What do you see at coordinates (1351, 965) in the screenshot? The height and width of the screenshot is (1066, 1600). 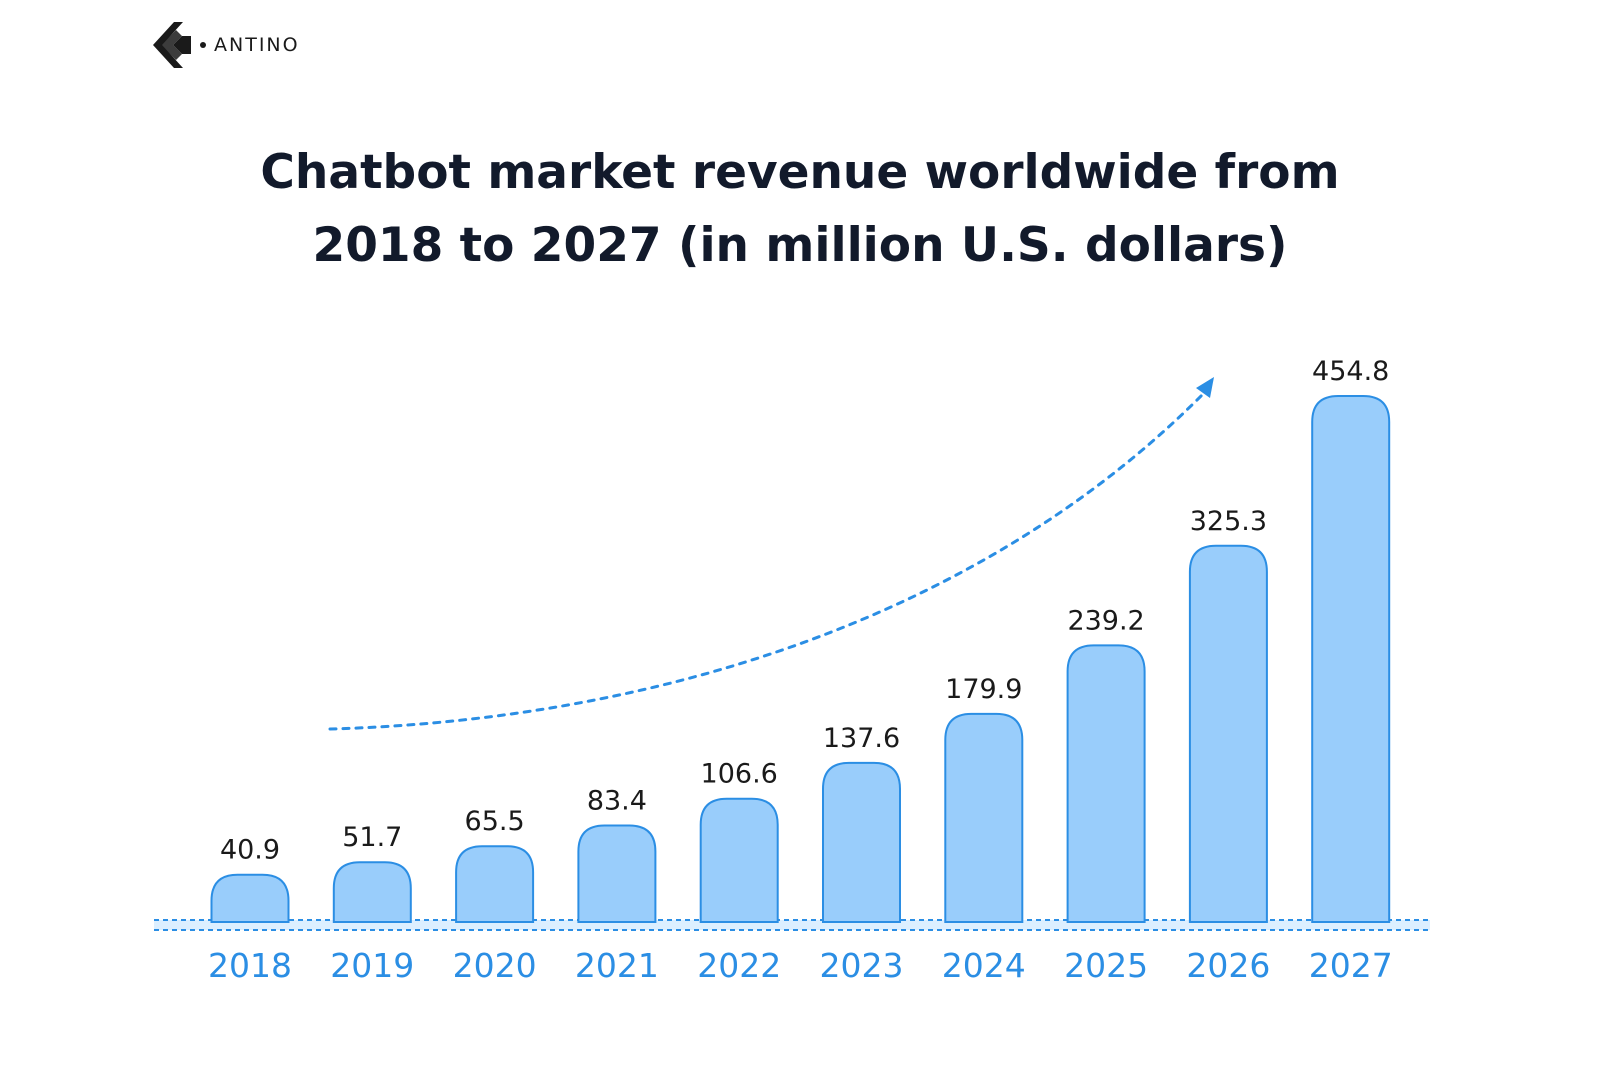 I see `category-label-2027: 2027` at bounding box center [1351, 965].